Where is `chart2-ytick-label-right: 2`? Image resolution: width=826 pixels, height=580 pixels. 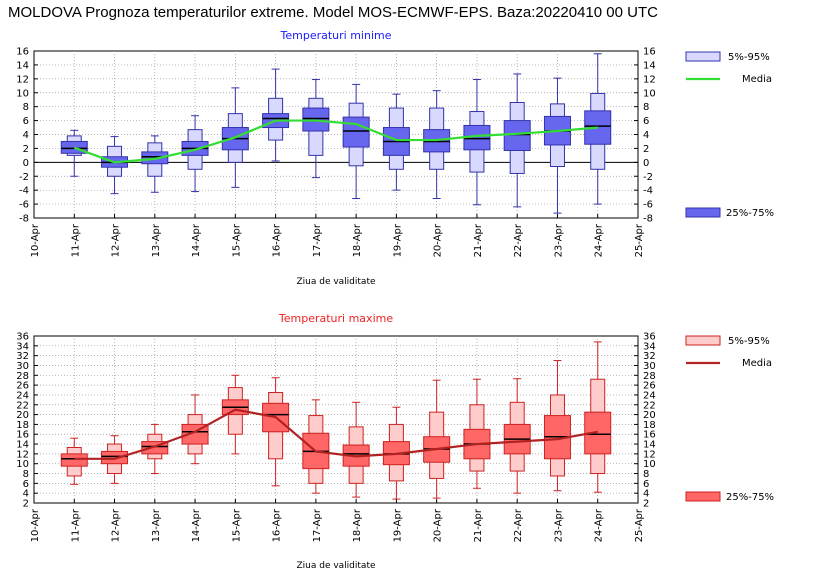
chart2-ytick-label-right: 2 is located at coordinates (646, 504).